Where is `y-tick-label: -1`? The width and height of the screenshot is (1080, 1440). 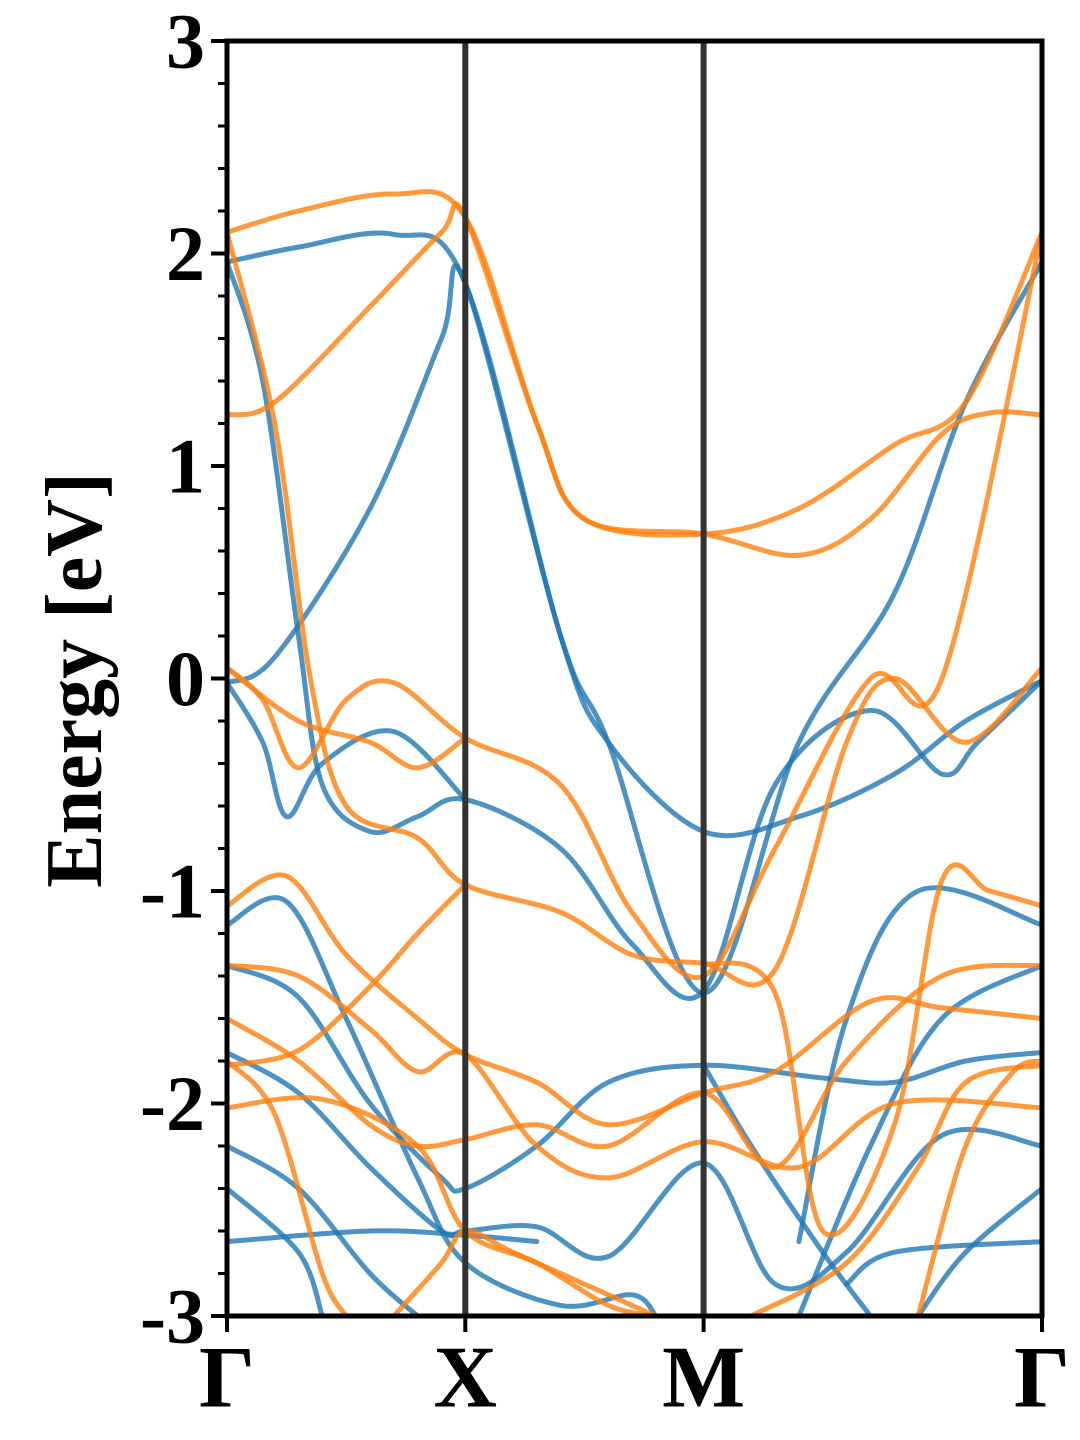
y-tick-label: -1 is located at coordinates (172, 891).